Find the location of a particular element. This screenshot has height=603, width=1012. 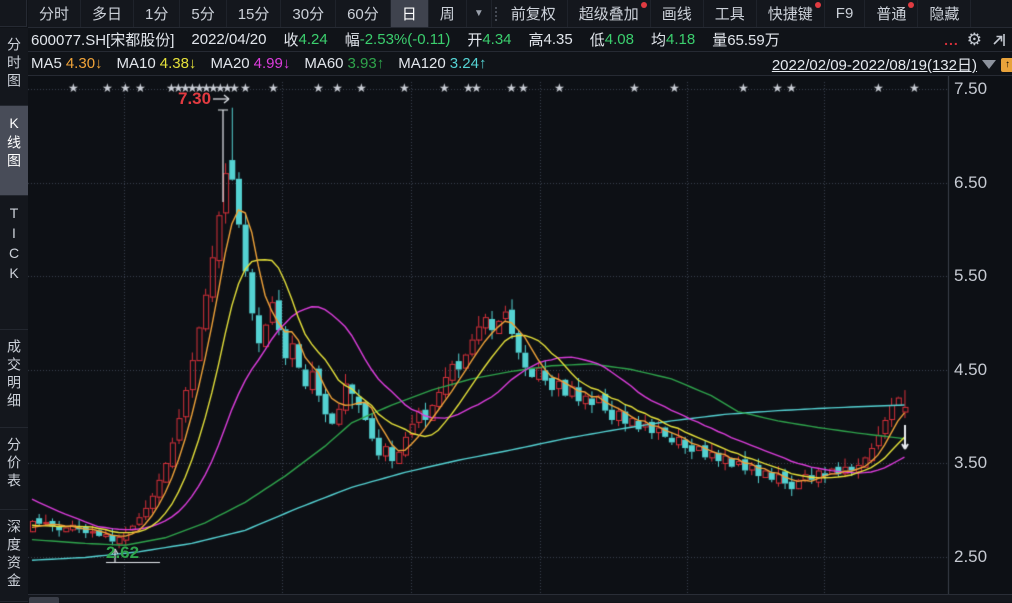

tab-tool-2: 超级叠加 is located at coordinates (609, 13).